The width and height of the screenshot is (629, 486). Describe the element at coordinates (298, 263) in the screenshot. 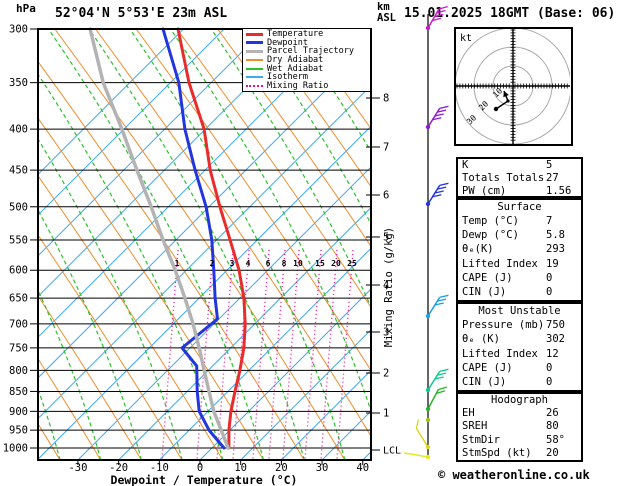

I see `mixing-ratio-value-label: 10` at that location.